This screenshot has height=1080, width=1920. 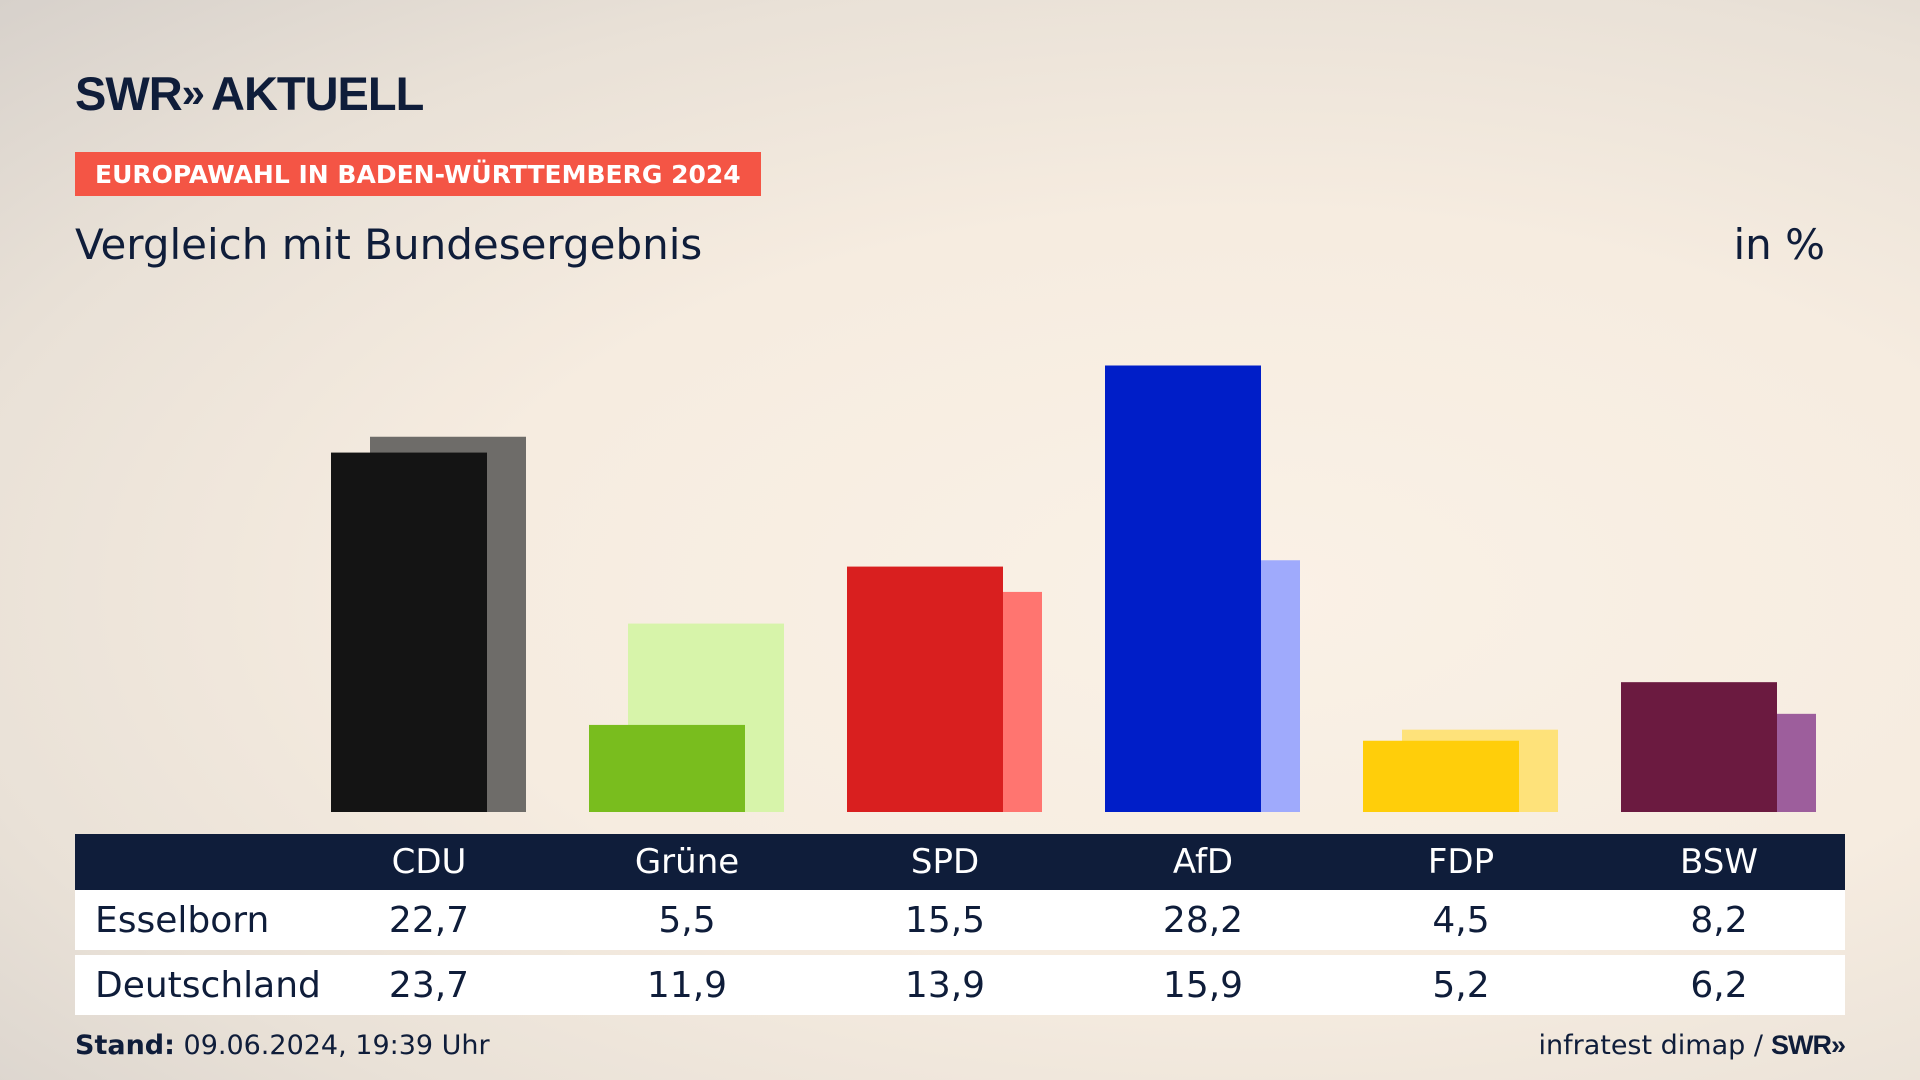 What do you see at coordinates (182, 920) in the screenshot?
I see `row-label: Esselborn` at bounding box center [182, 920].